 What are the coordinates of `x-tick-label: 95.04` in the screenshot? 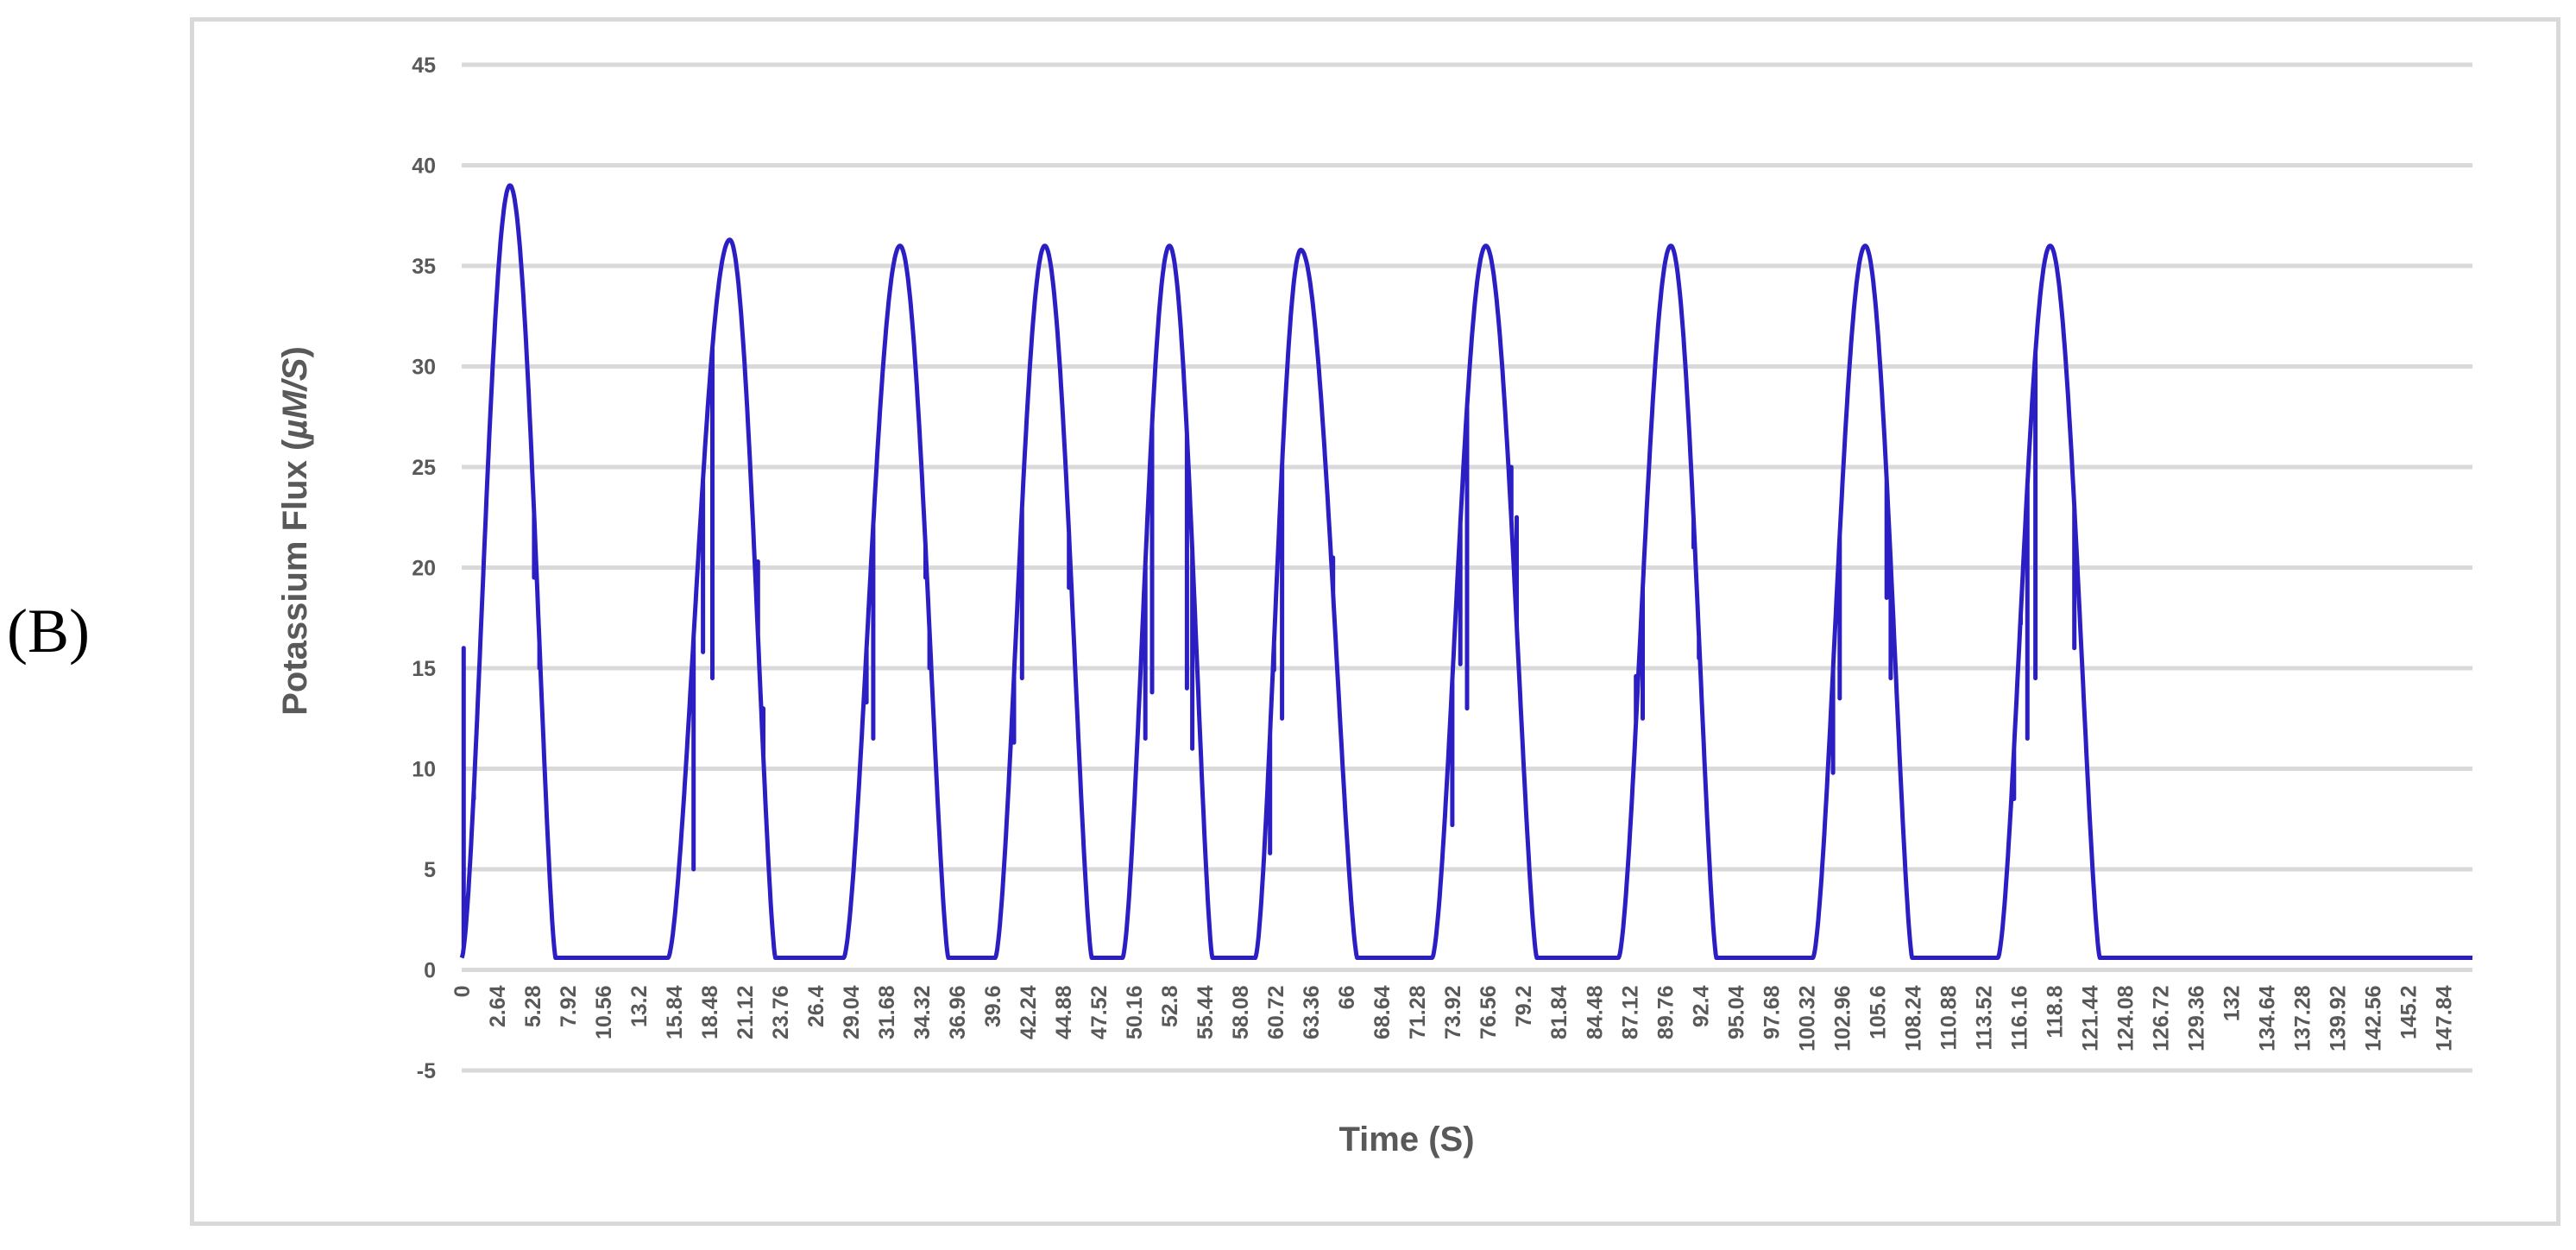 It's located at (1736, 1012).